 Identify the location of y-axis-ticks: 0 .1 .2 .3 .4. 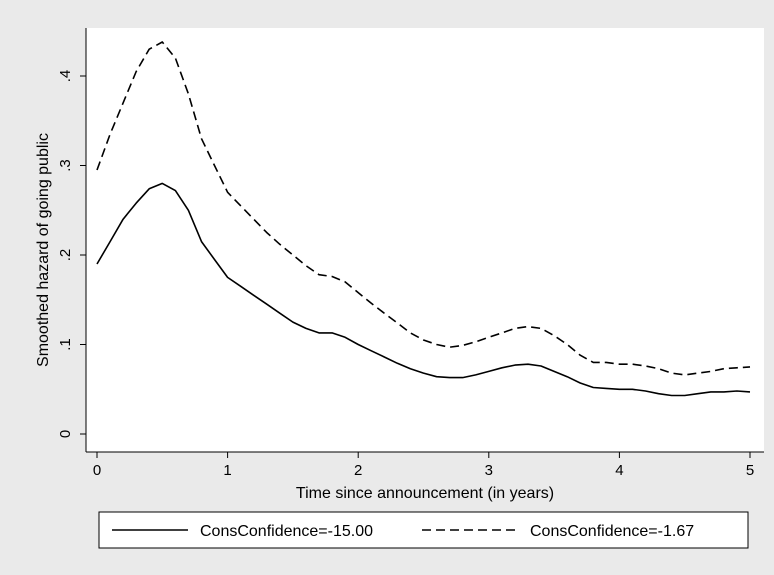
(71, 254).